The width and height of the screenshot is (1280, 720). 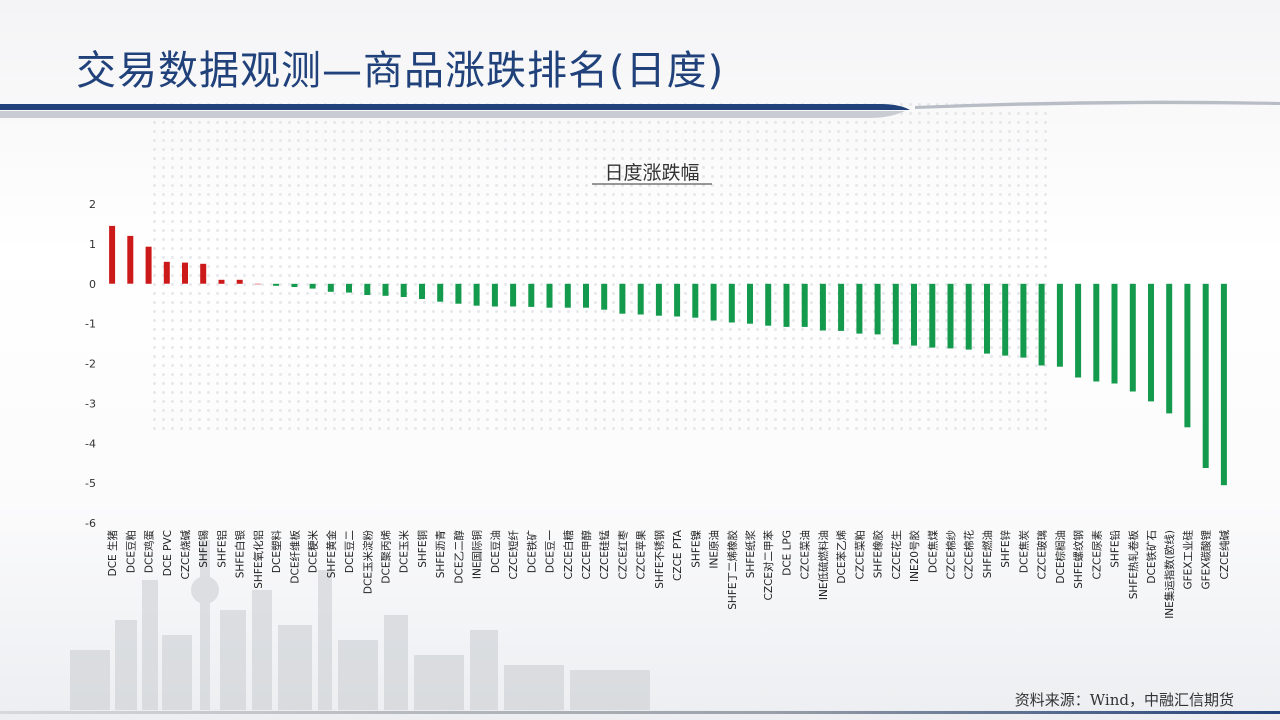 I want to click on x-tick-label: DCE LPG, so click(x=787, y=553).